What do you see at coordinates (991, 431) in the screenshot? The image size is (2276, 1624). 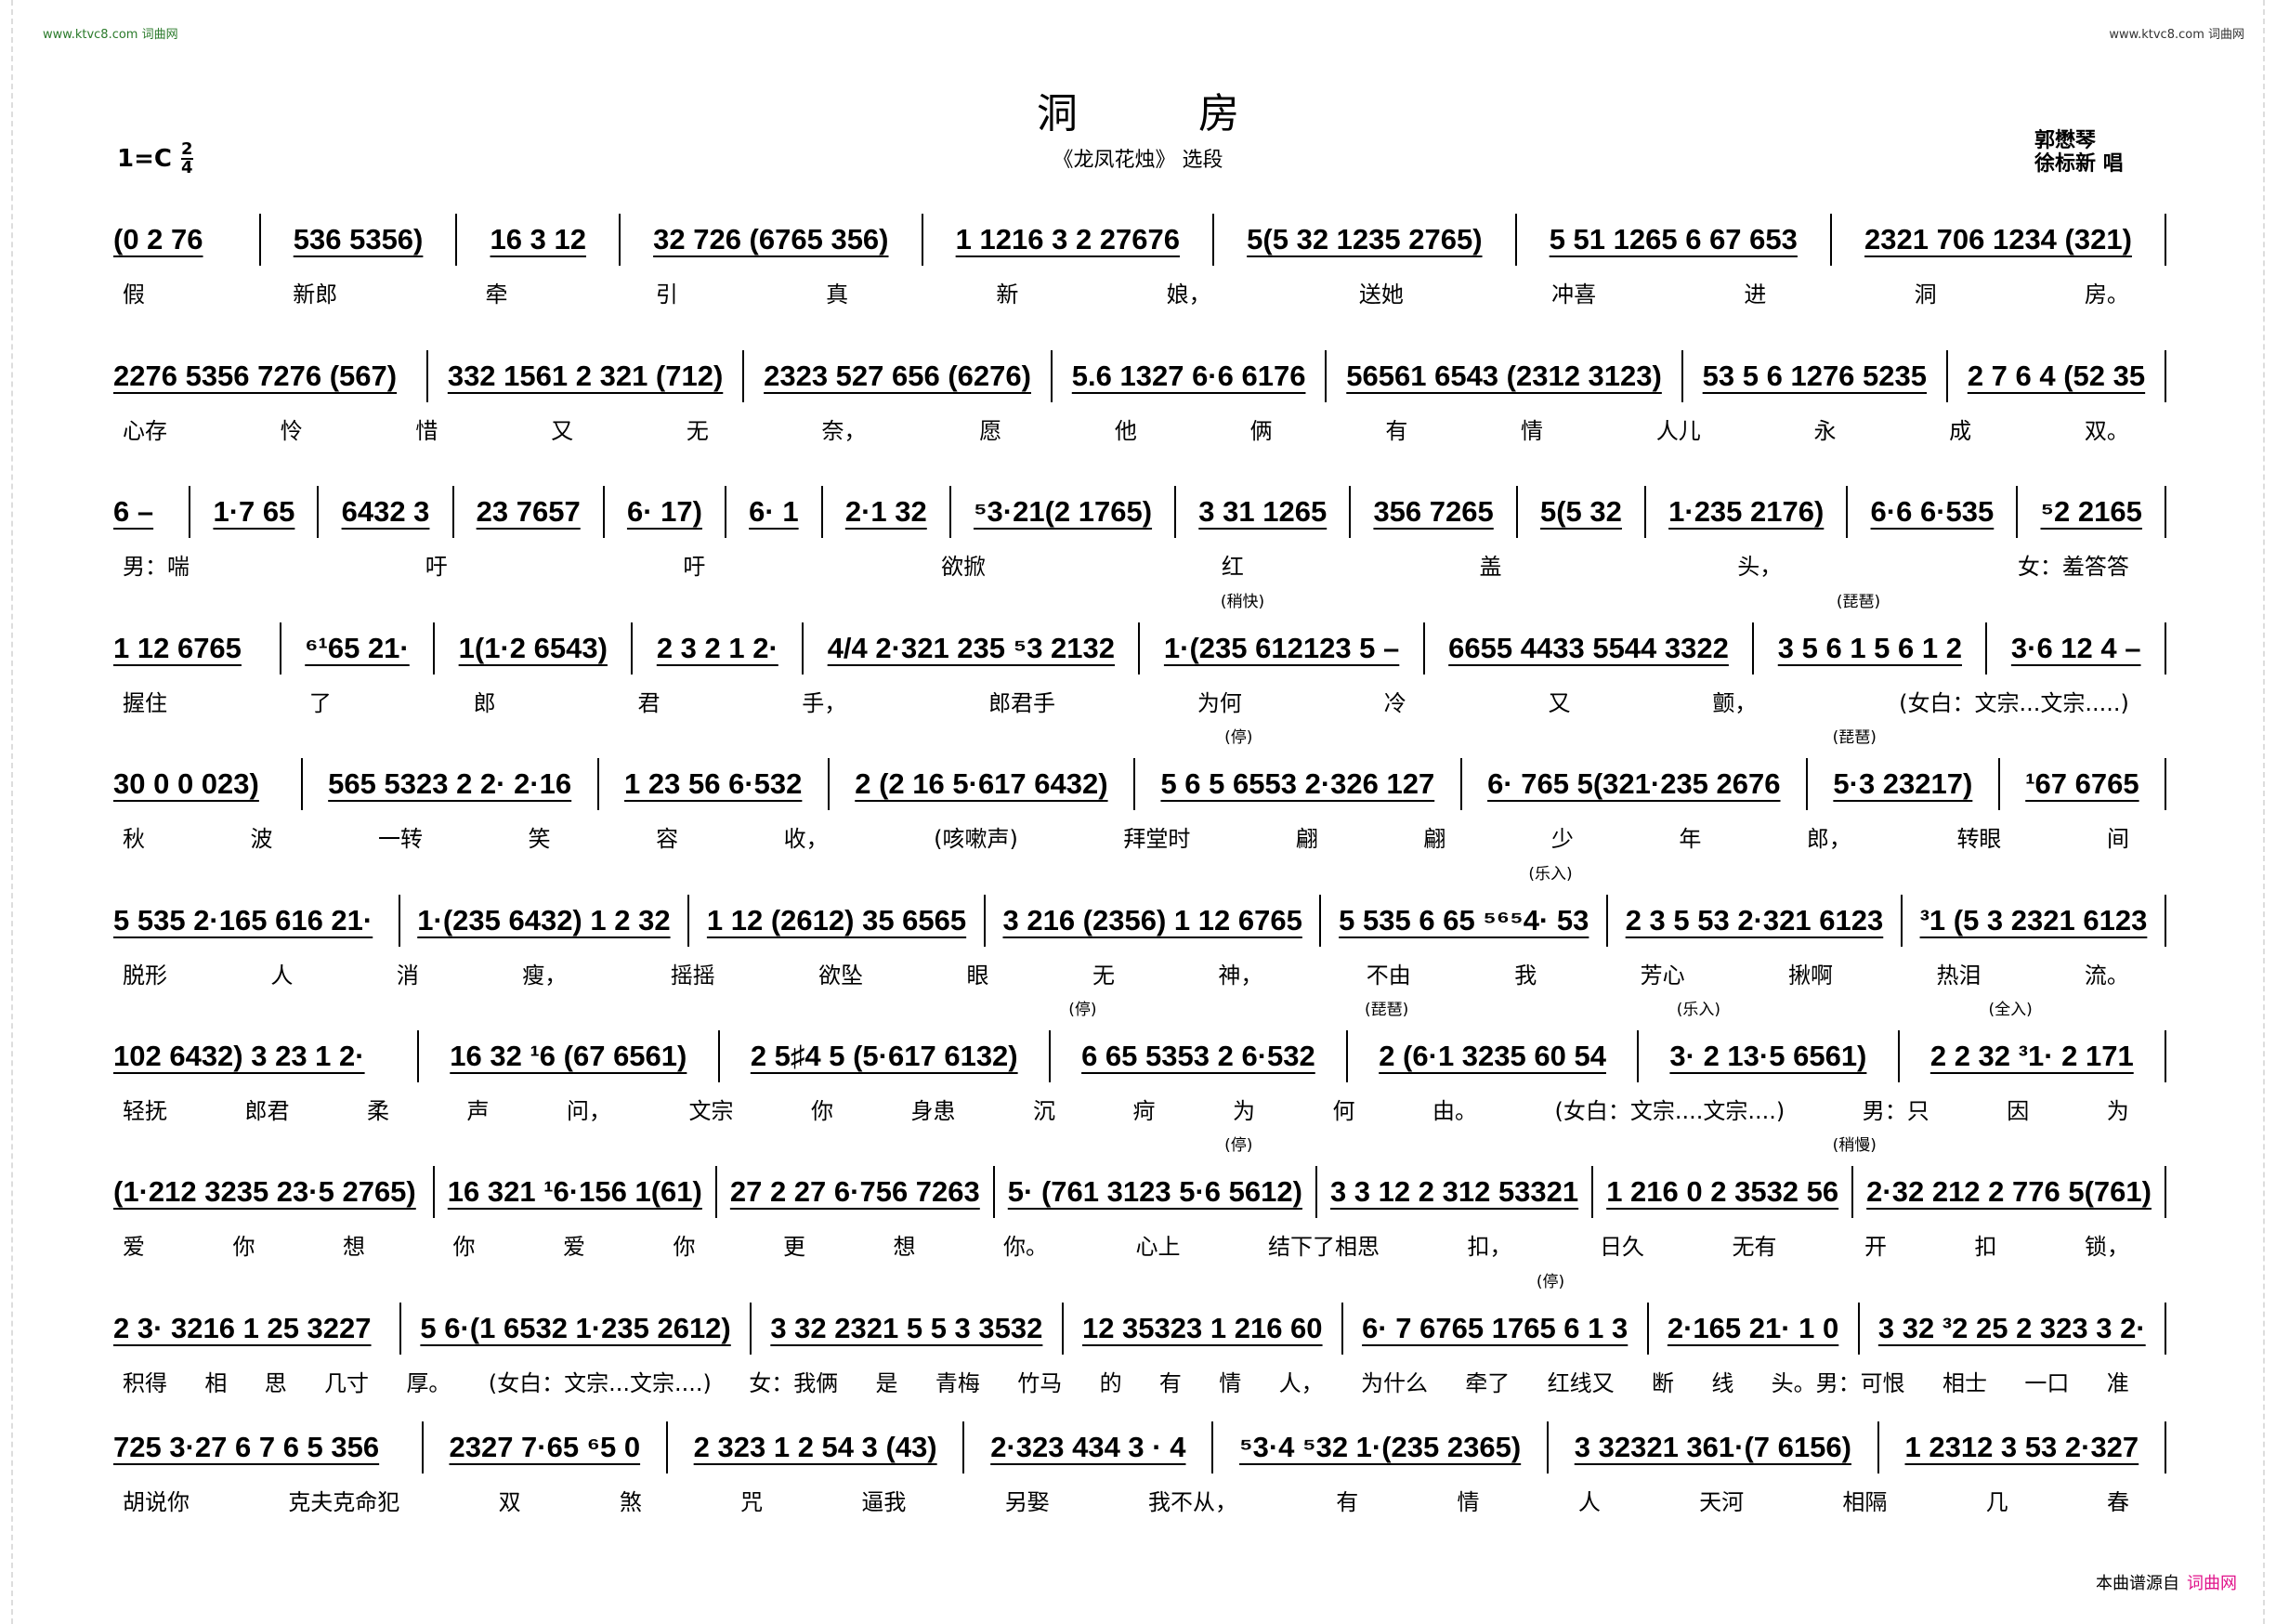 I see `lyric-word: 愿` at bounding box center [991, 431].